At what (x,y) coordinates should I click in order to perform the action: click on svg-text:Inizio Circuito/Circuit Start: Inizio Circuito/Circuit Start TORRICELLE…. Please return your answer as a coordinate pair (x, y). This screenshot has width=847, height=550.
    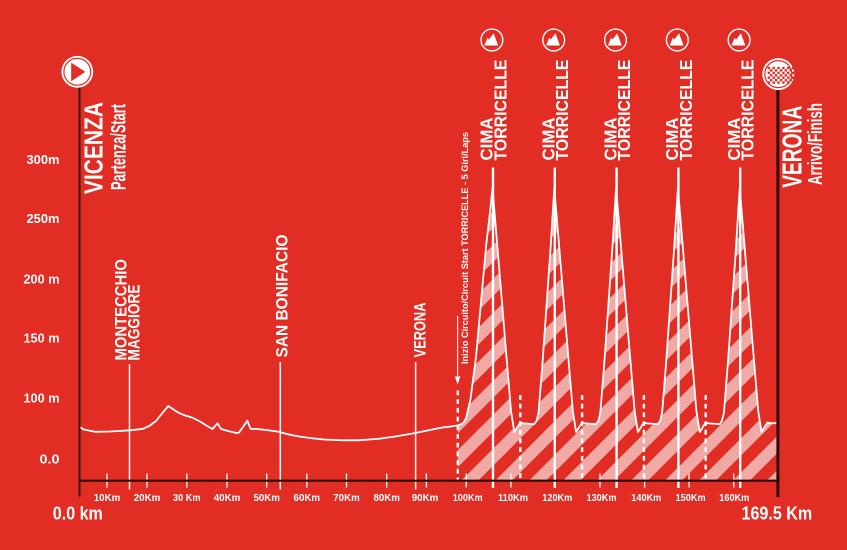
    Looking at the image, I should click on (465, 248).